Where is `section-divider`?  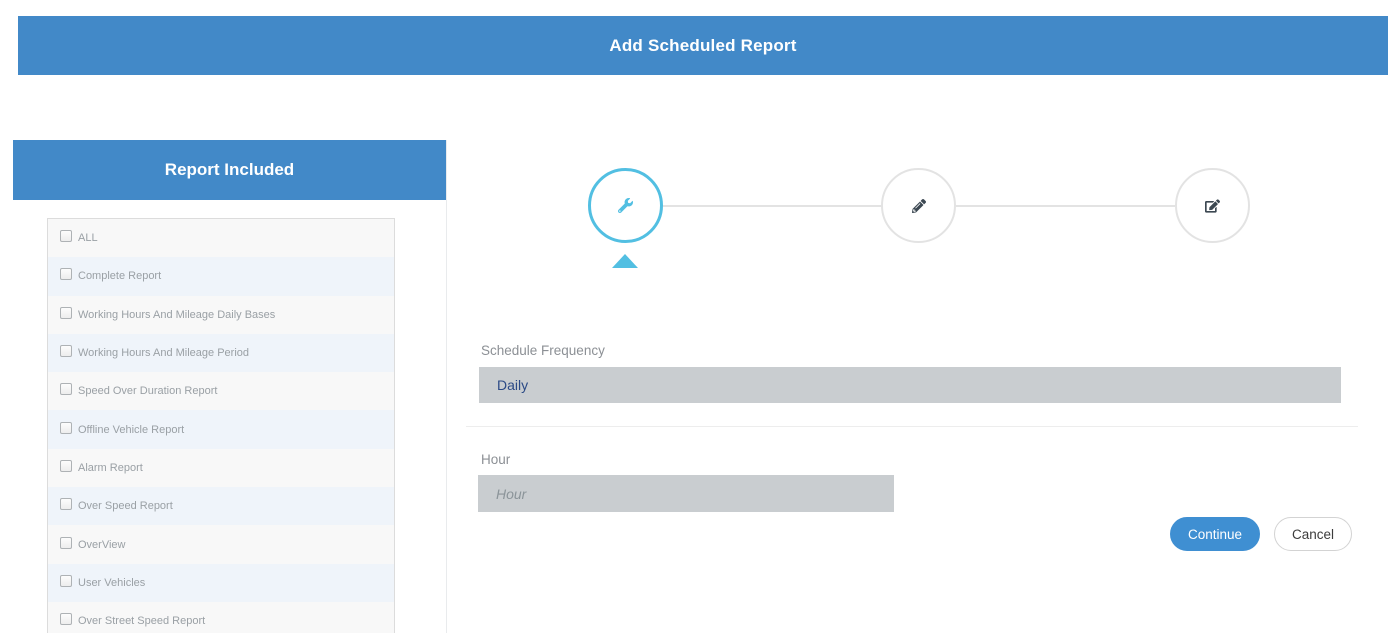 section-divider is located at coordinates (912, 426).